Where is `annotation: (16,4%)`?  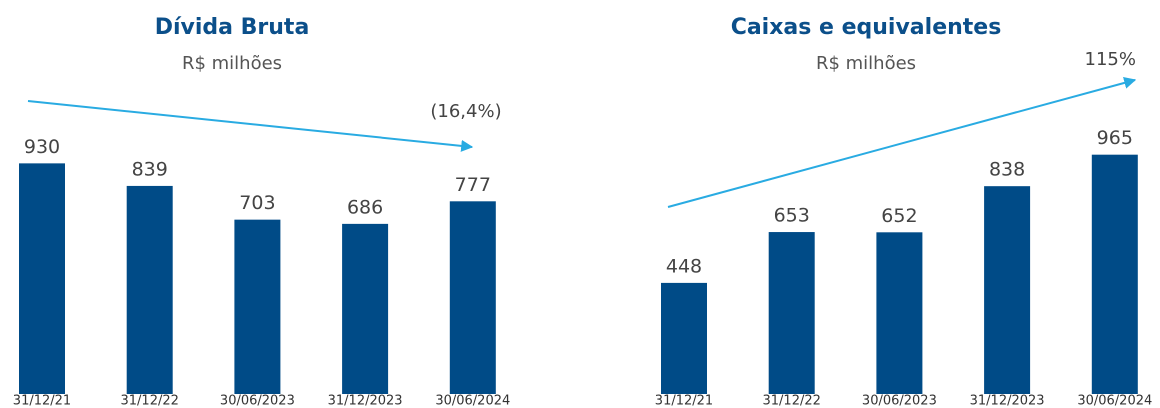
annotation: (16,4%) is located at coordinates (465, 111).